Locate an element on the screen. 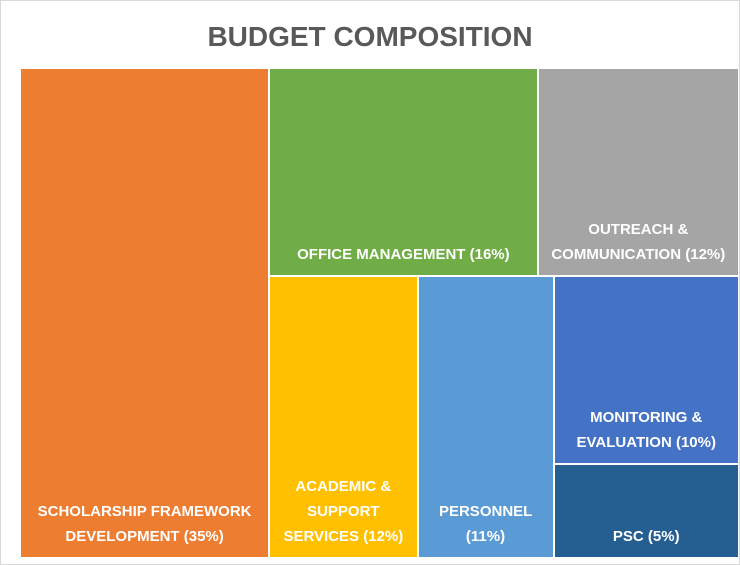 The height and width of the screenshot is (565, 740). treemap-cell: PERSONNEL (11%) is located at coordinates (485, 416).